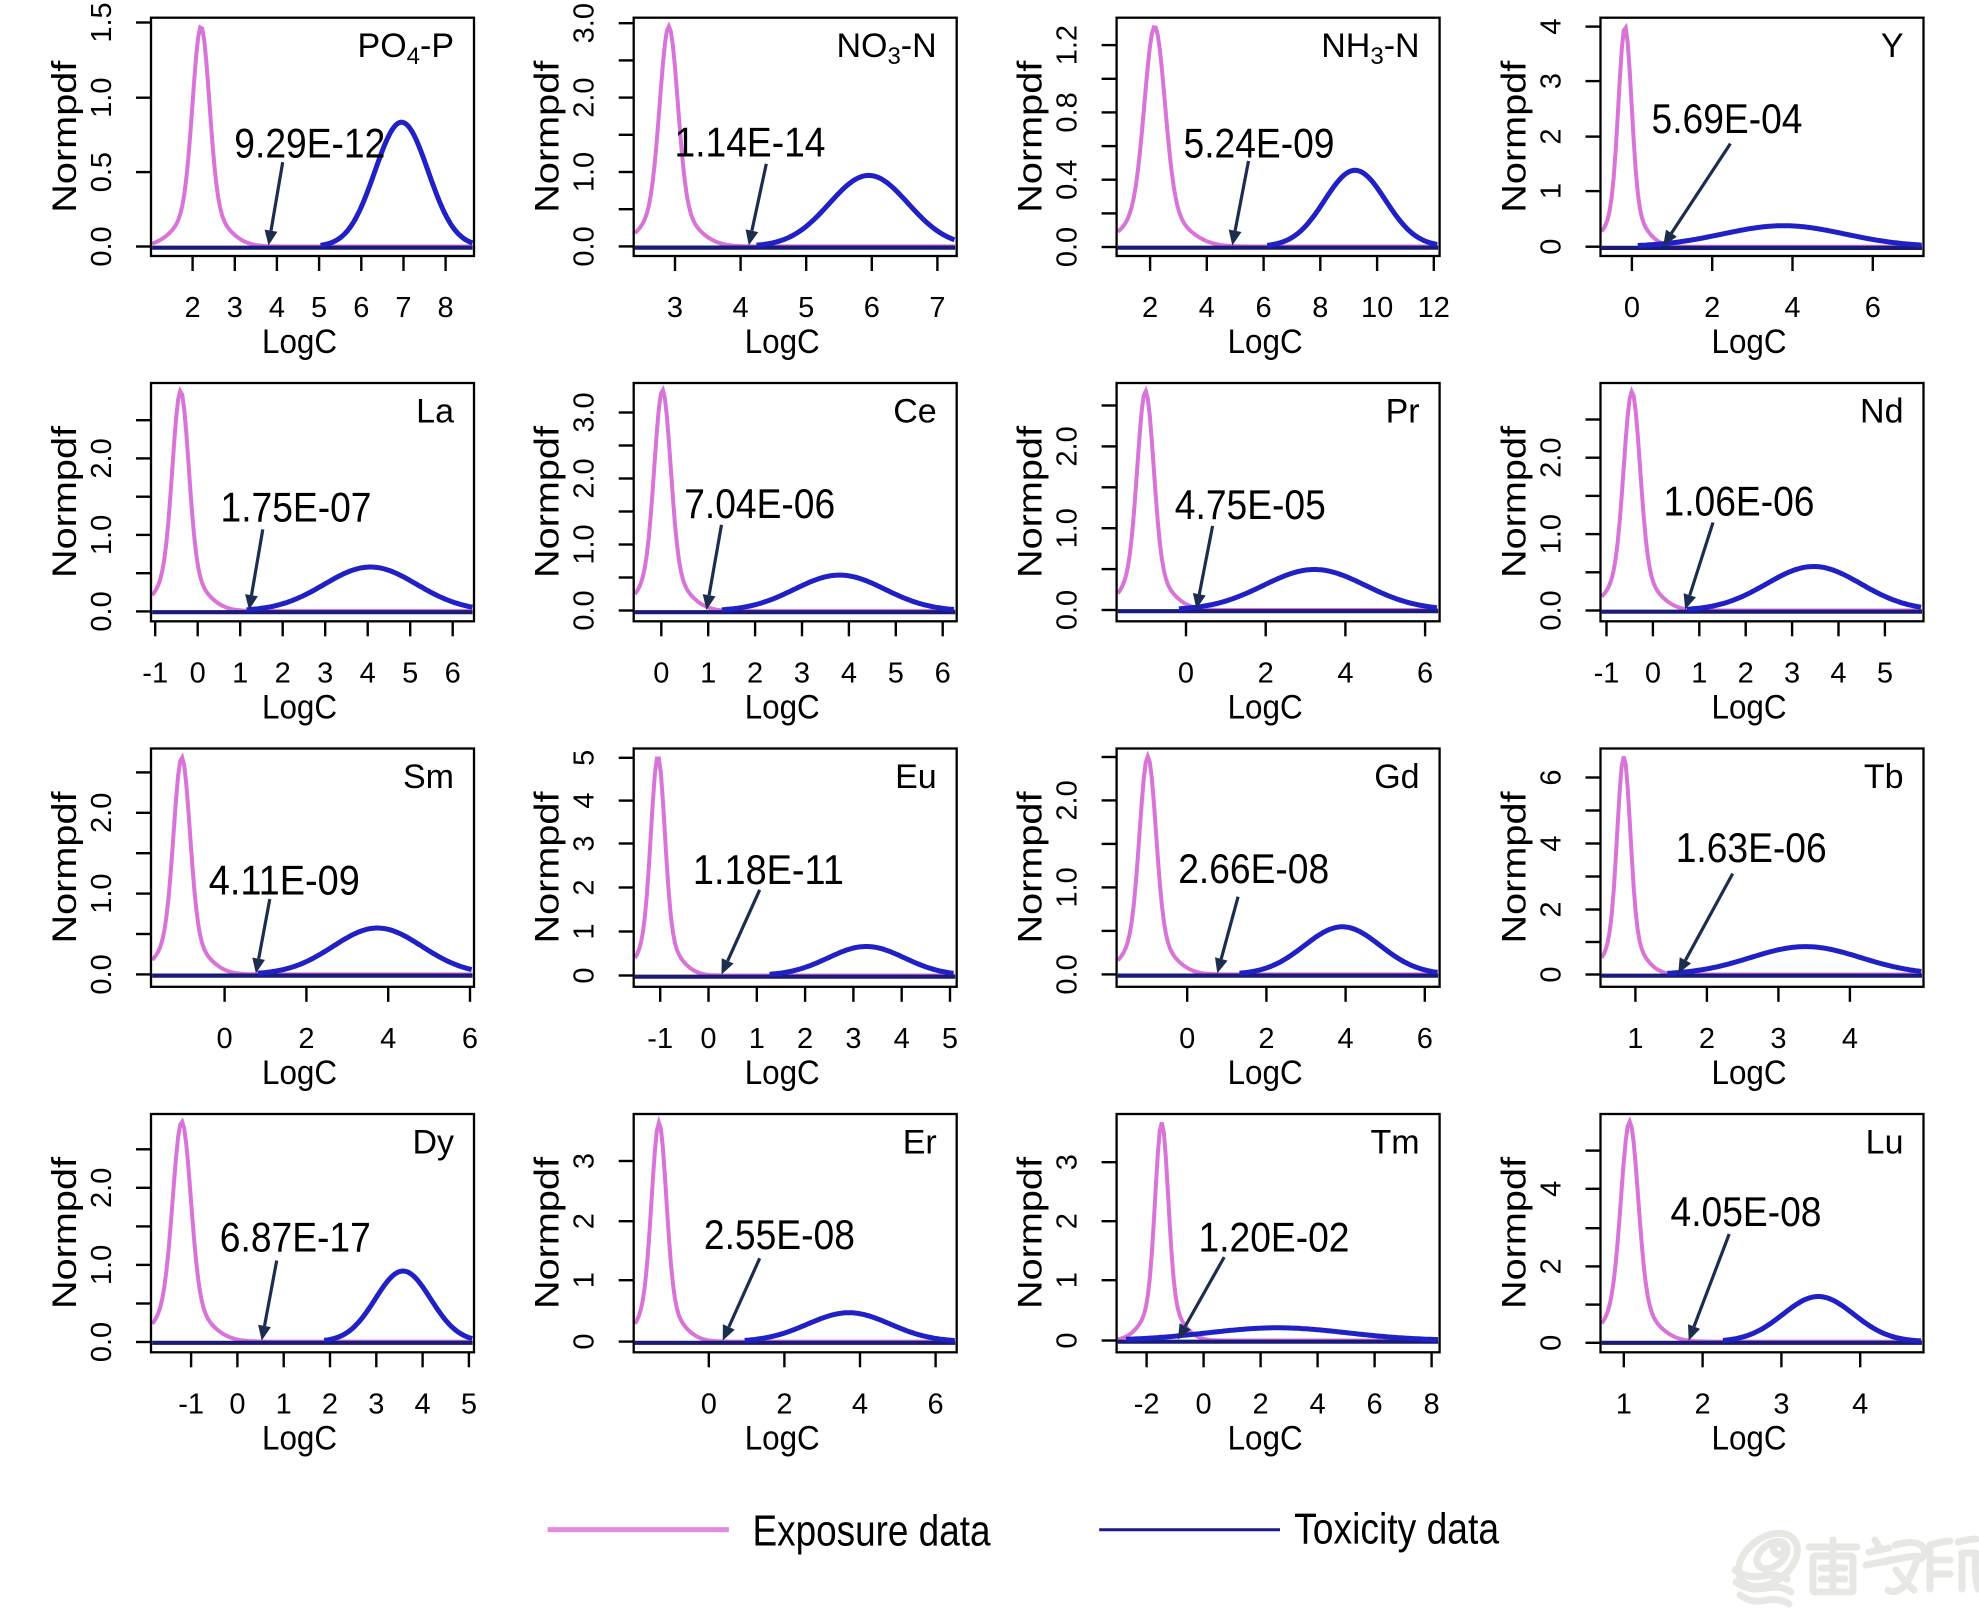 The width and height of the screenshot is (1979, 1619). I want to click on svg-text: 4.05E-08, so click(1746, 1211).